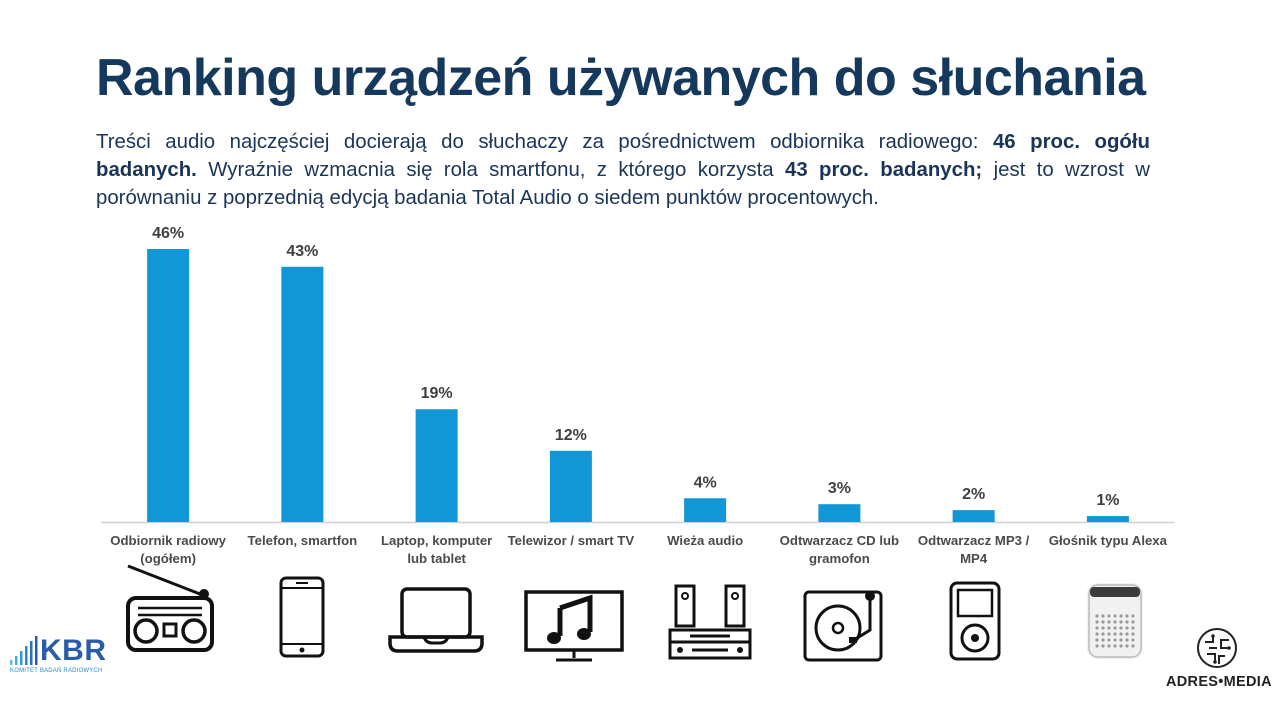  I want to click on page-title: Ranking urządzeń używanych do słuchania, so click(621, 78).